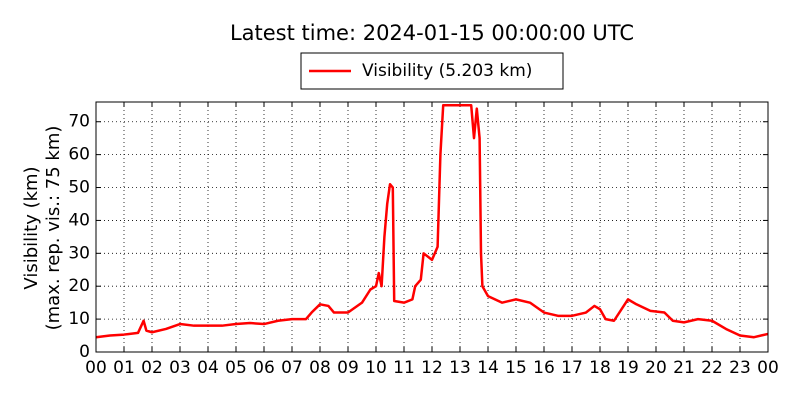 The width and height of the screenshot is (800, 400). I want to click on x-tick-label: 01, so click(124, 368).